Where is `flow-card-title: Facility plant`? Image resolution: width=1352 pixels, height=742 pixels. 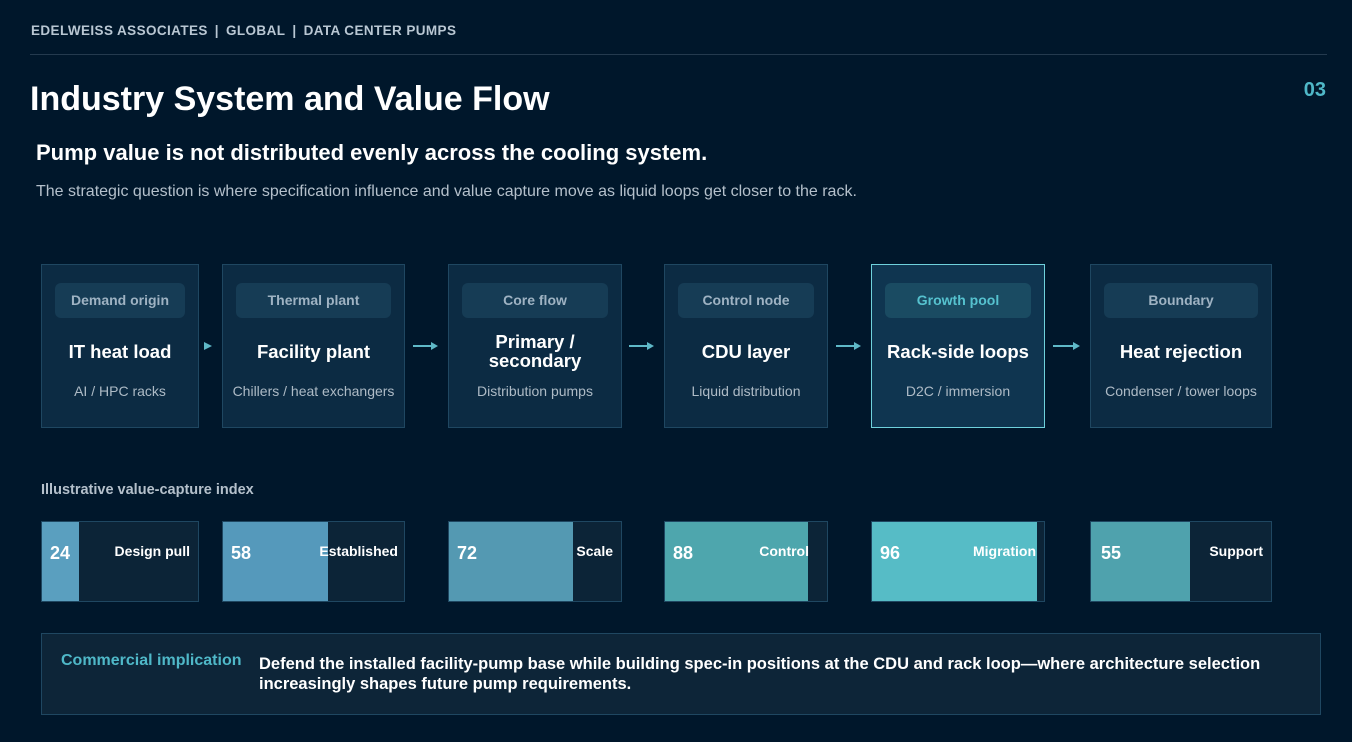 flow-card-title: Facility plant is located at coordinates (313, 351).